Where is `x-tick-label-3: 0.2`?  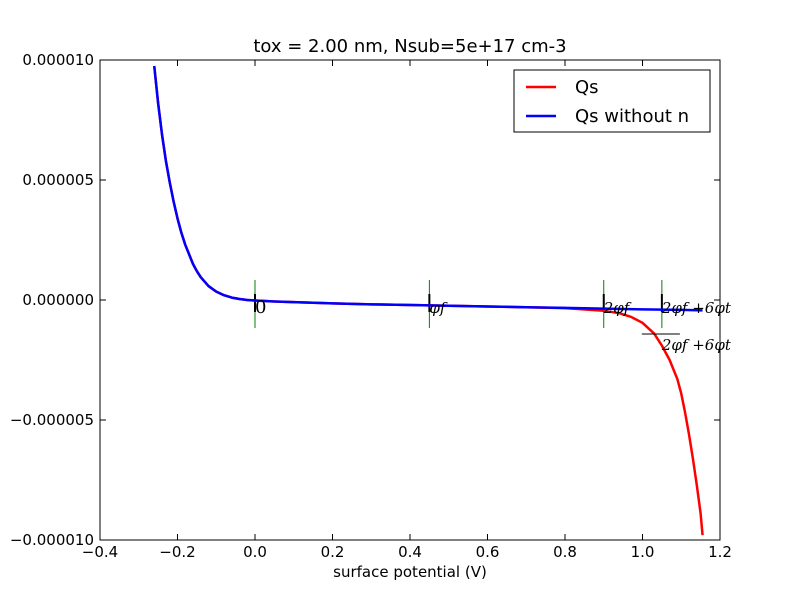
x-tick-label-3: 0.2 is located at coordinates (333, 552).